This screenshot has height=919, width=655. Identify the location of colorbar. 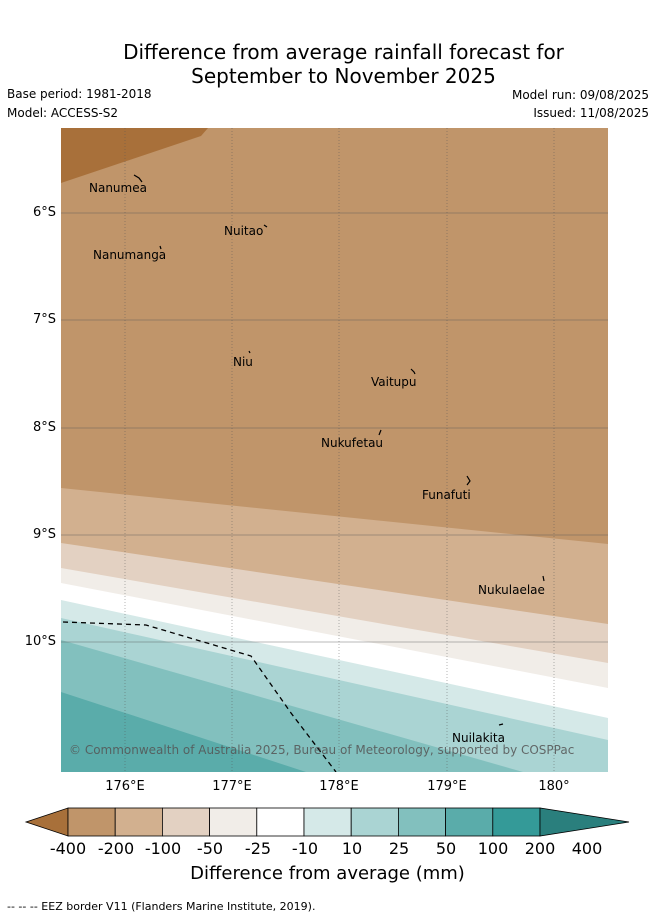
(327, 822).